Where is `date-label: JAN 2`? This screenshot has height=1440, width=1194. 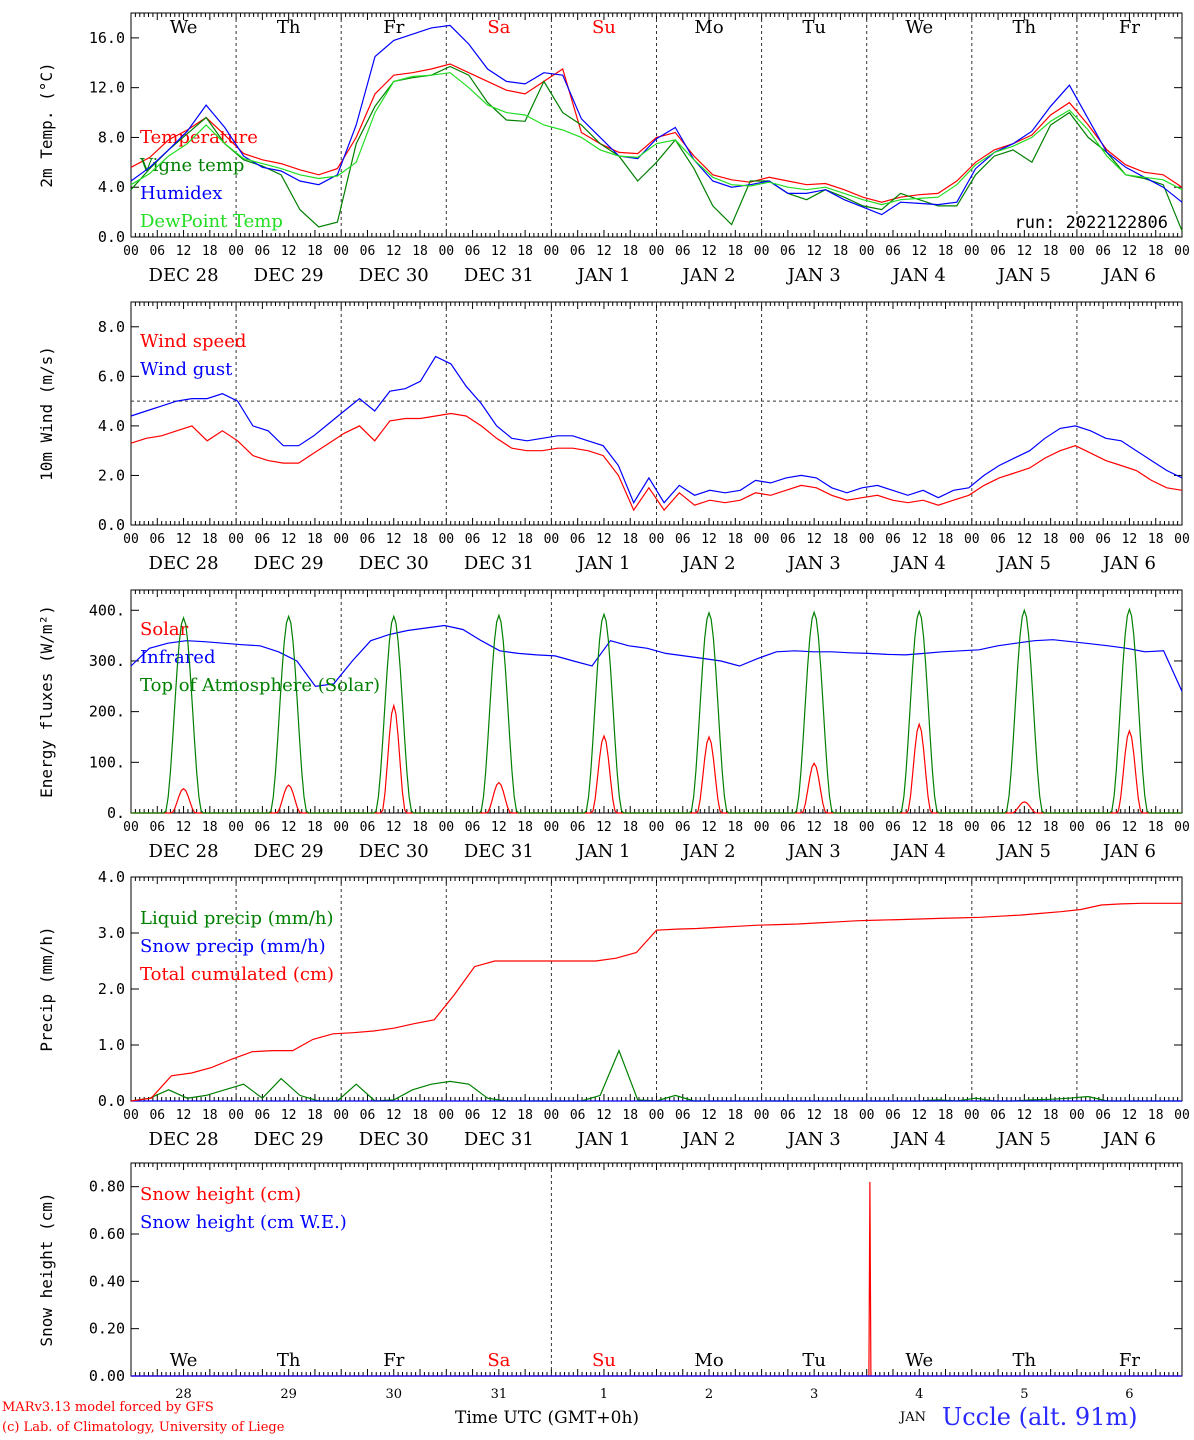 date-label: JAN 2 is located at coordinates (707, 563).